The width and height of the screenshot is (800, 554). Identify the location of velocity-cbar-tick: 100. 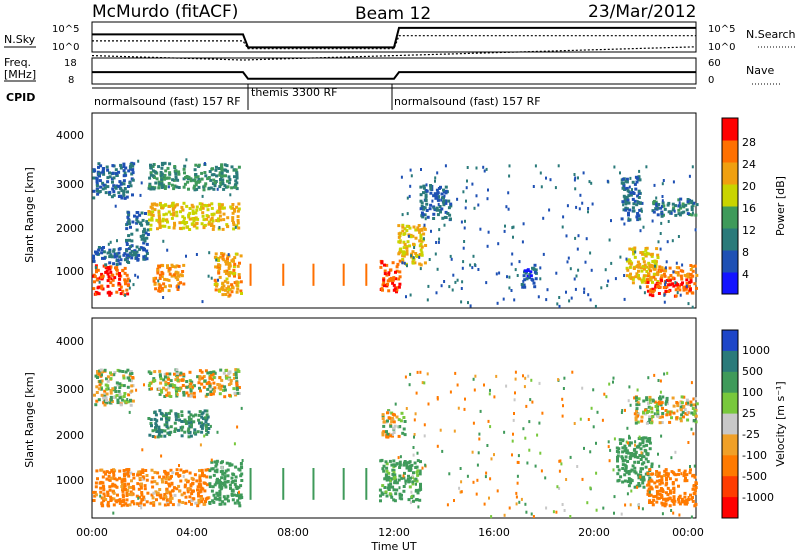
(752, 392).